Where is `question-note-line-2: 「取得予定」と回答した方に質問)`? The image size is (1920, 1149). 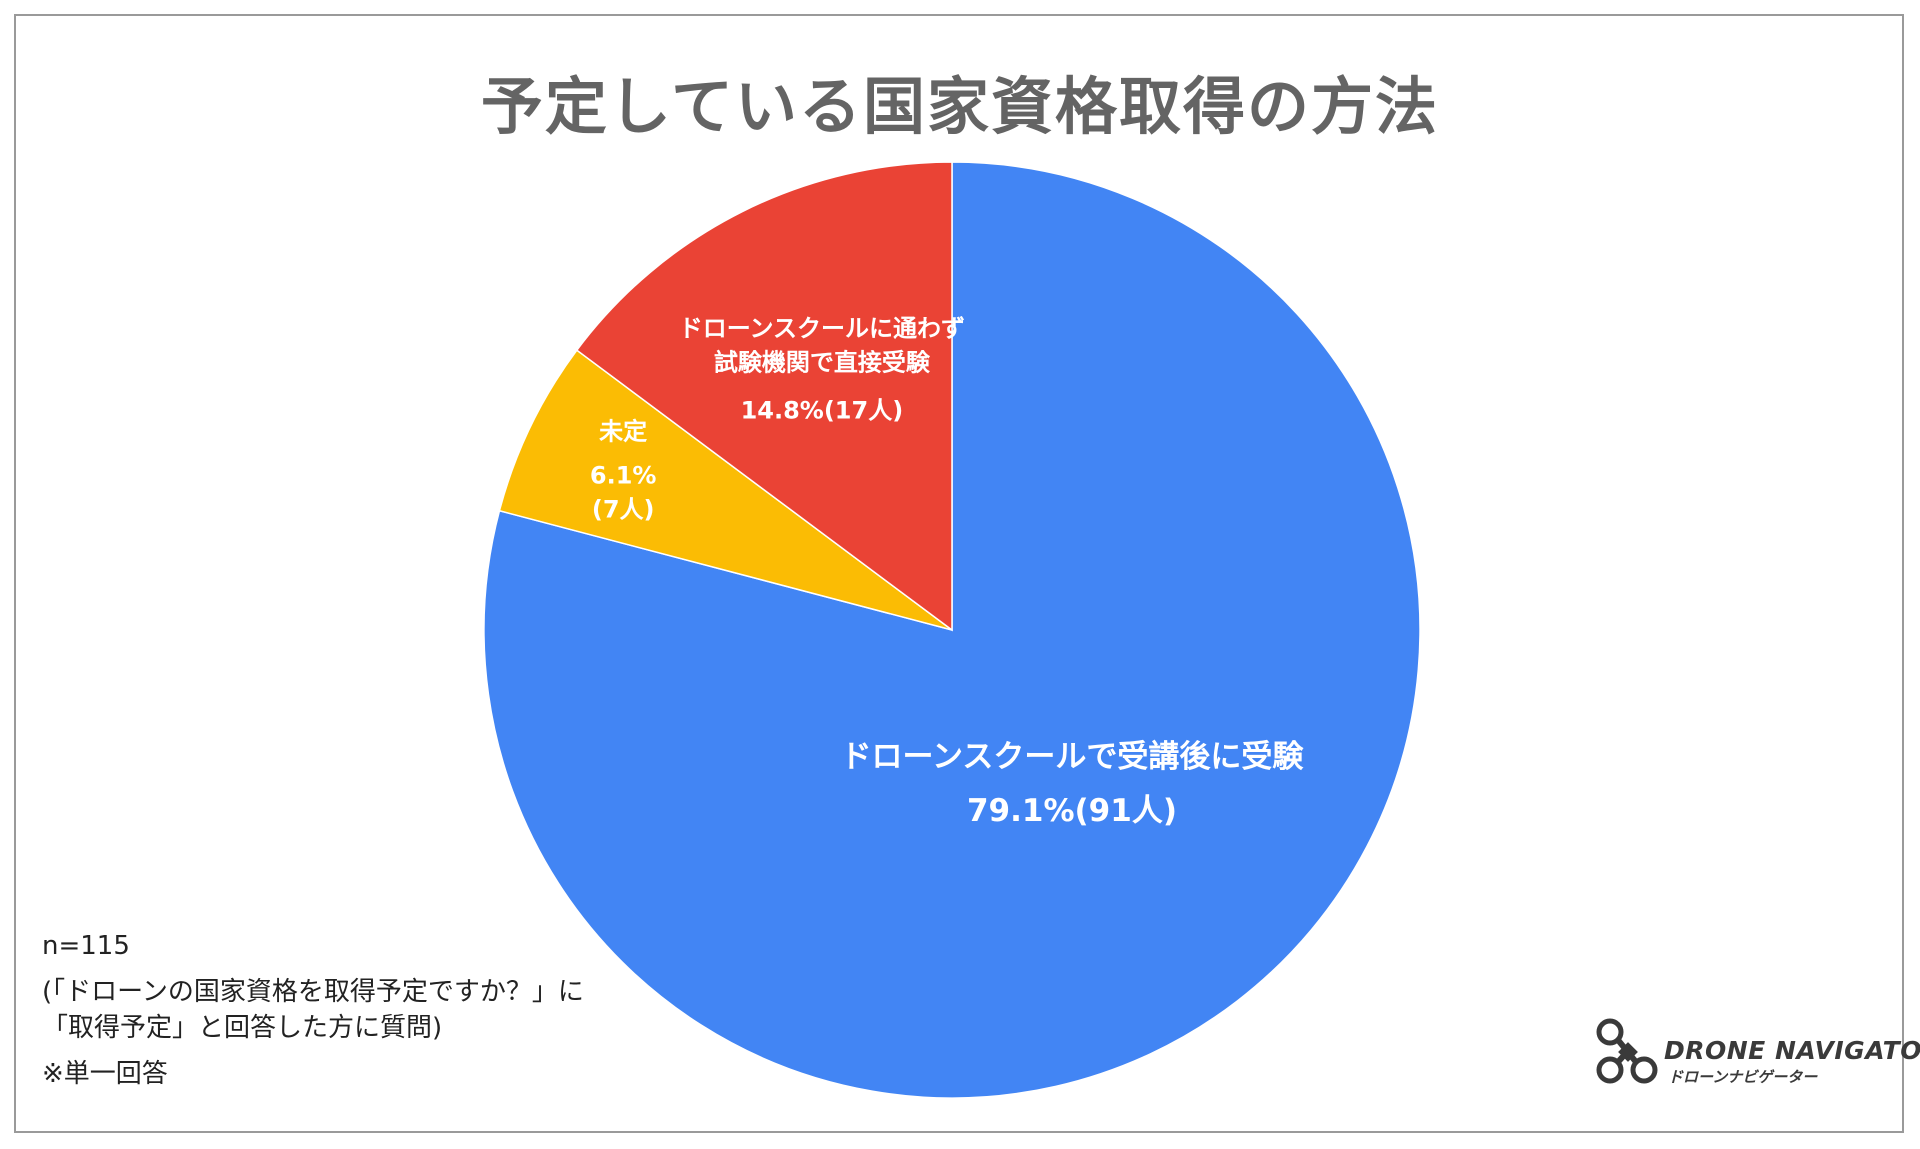
question-note-line-2: 「取得予定」と回答した方に質問) is located at coordinates (242, 1028).